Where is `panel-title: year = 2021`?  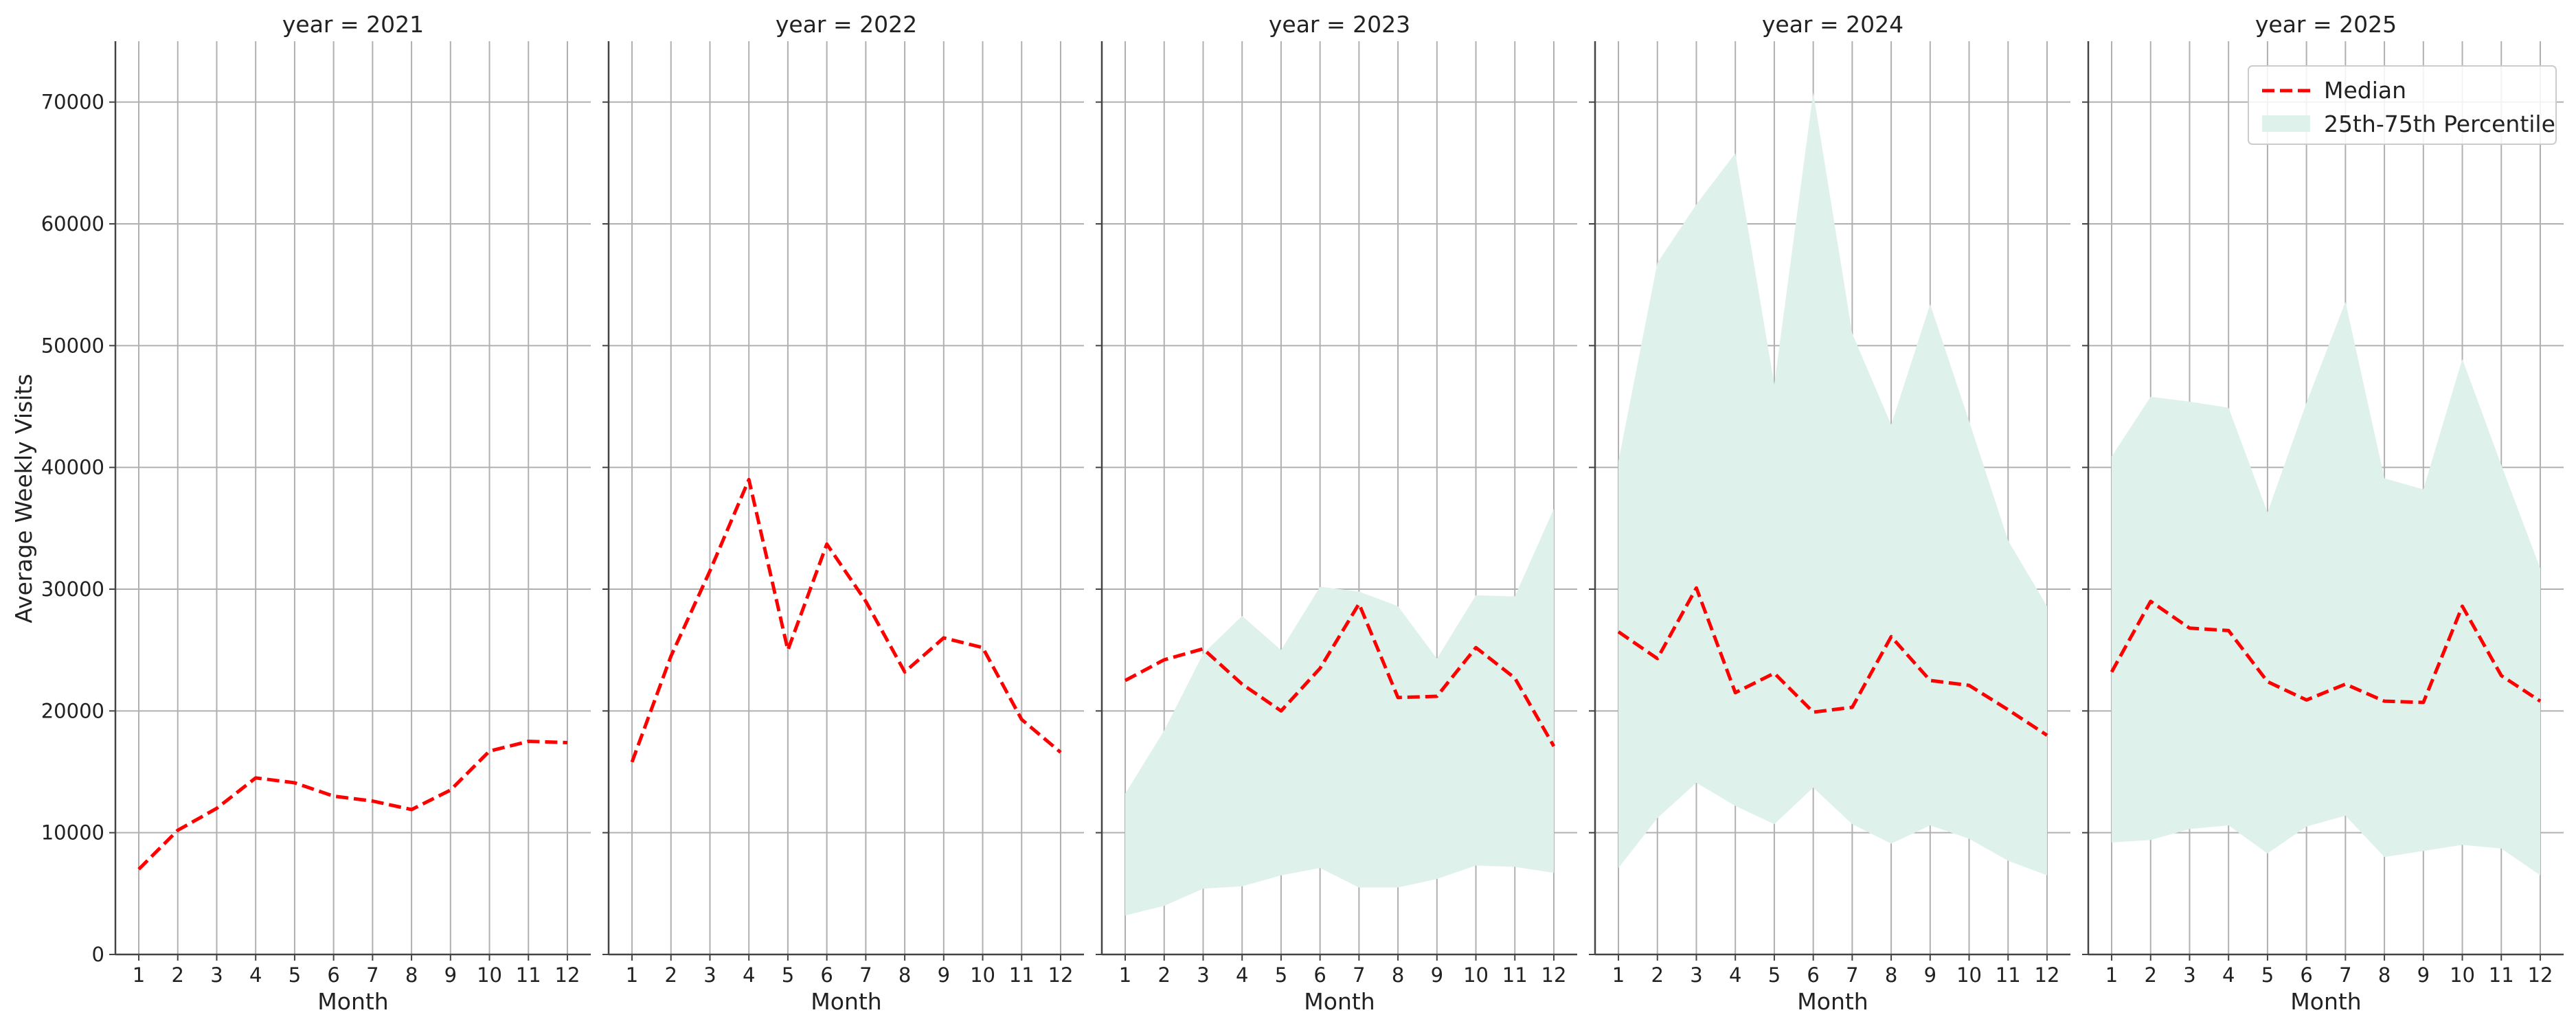 panel-title: year = 2021 is located at coordinates (353, 24).